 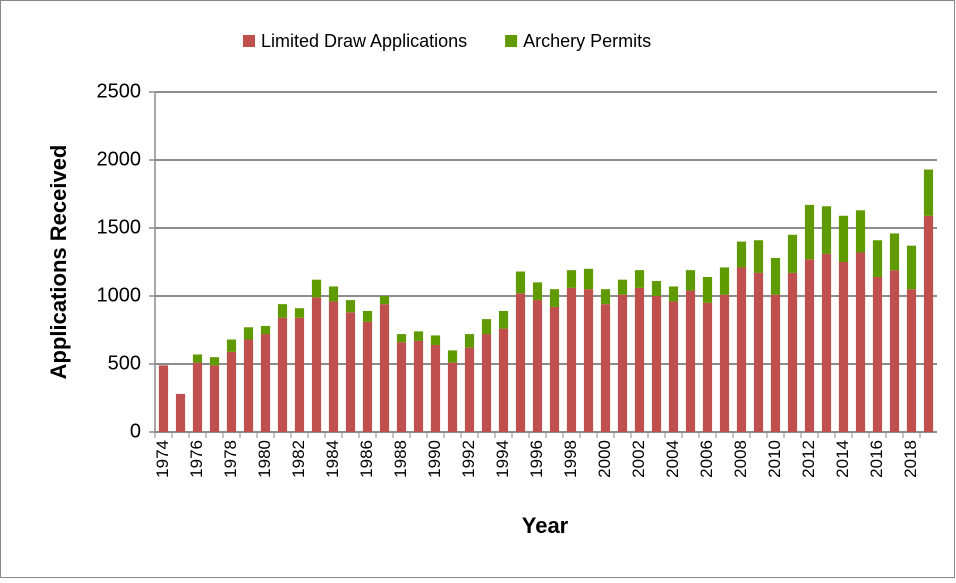 I want to click on x-tick-label: 1982, so click(x=298, y=459).